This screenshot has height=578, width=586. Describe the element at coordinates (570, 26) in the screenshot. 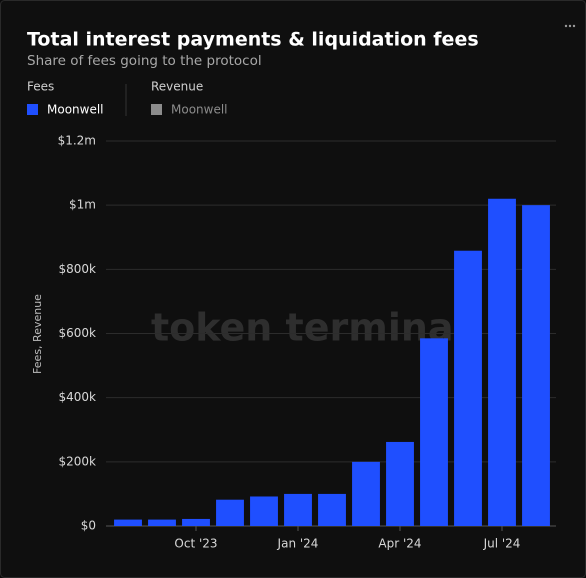

I see `menu-icon` at that location.